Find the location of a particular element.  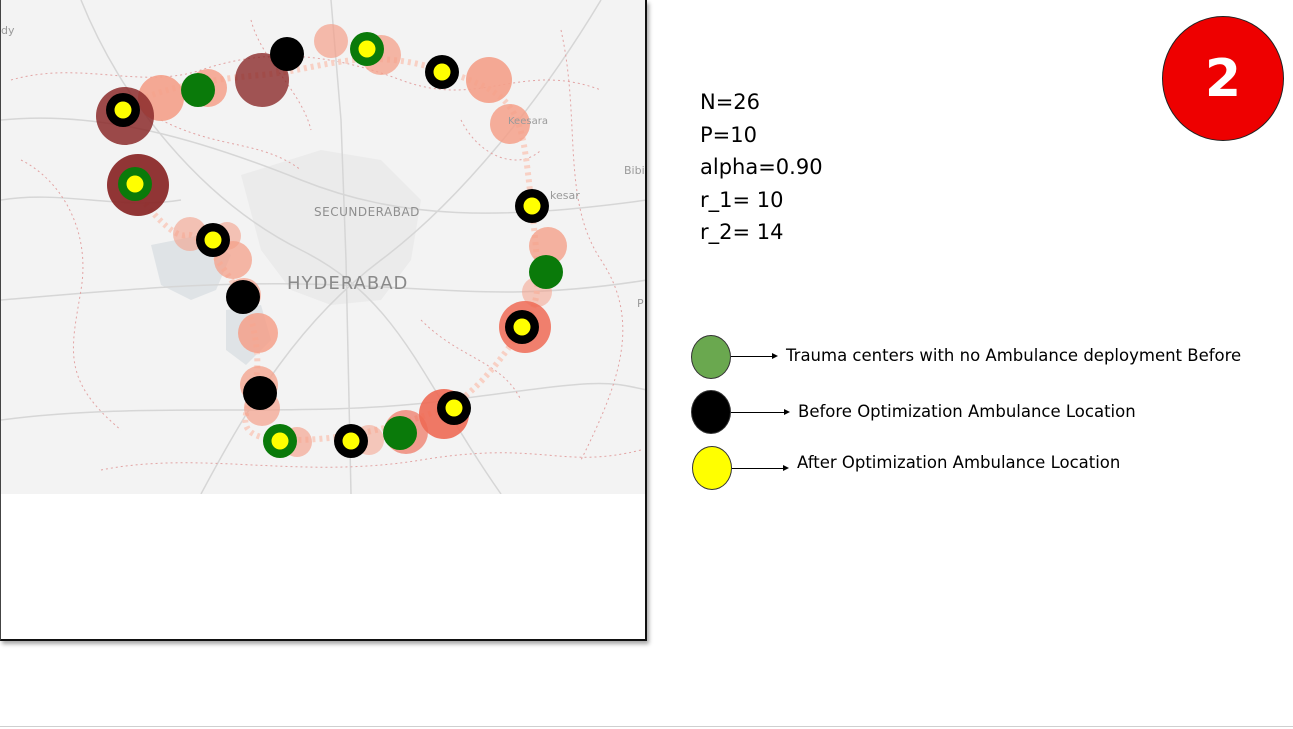

map-label-secunderabad: SECUNDERABAD is located at coordinates (367, 212).